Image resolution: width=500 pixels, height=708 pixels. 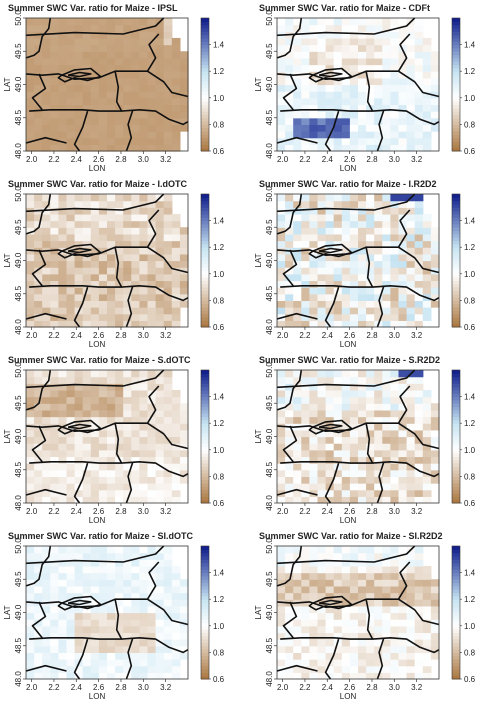 What do you see at coordinates (107, 85) in the screenshot?
I see `heat-cells` at bounding box center [107, 85].